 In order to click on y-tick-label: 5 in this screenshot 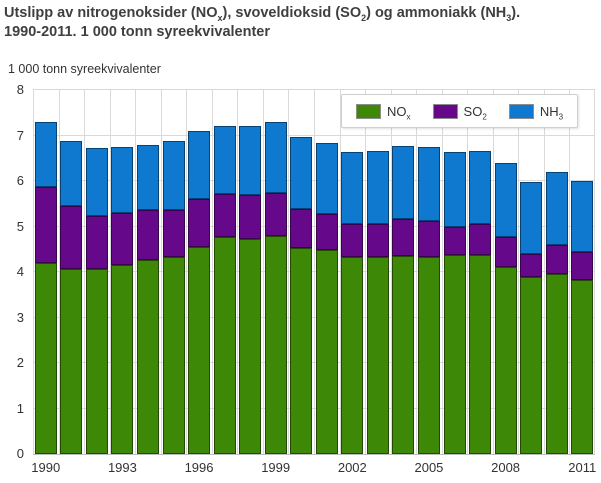, I will do `click(20, 226)`.